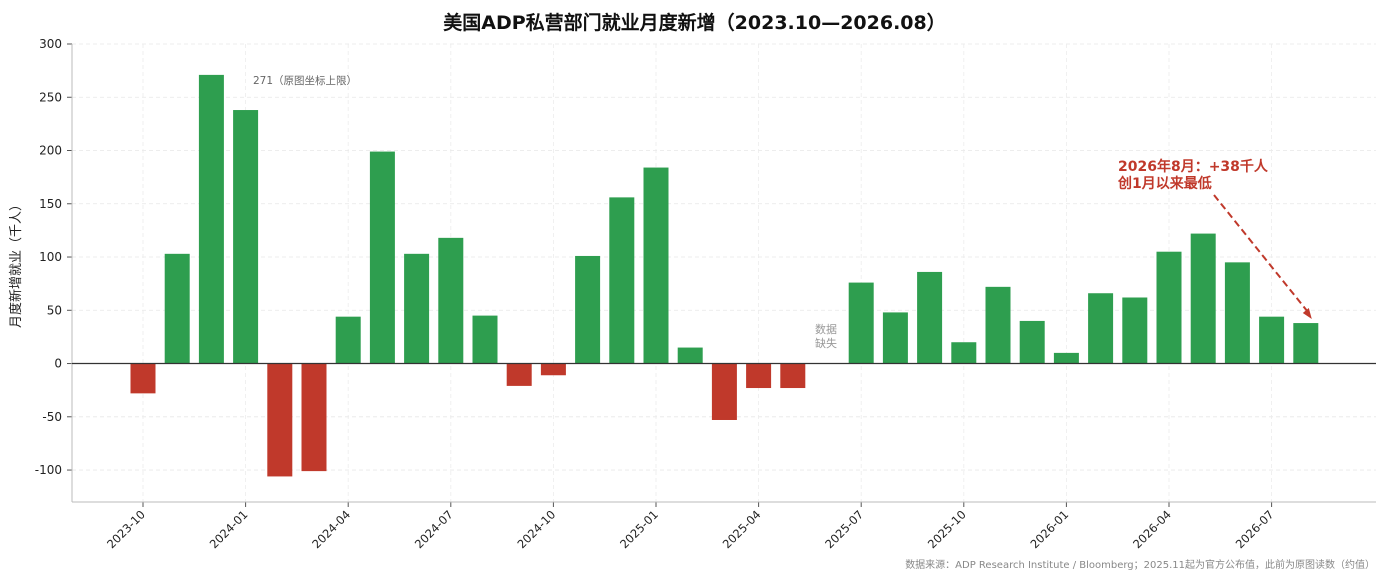 This screenshot has width=1389, height=580. Describe the element at coordinates (947, 529) in the screenshot. I see `x-tick-label: 2025-10` at that location.